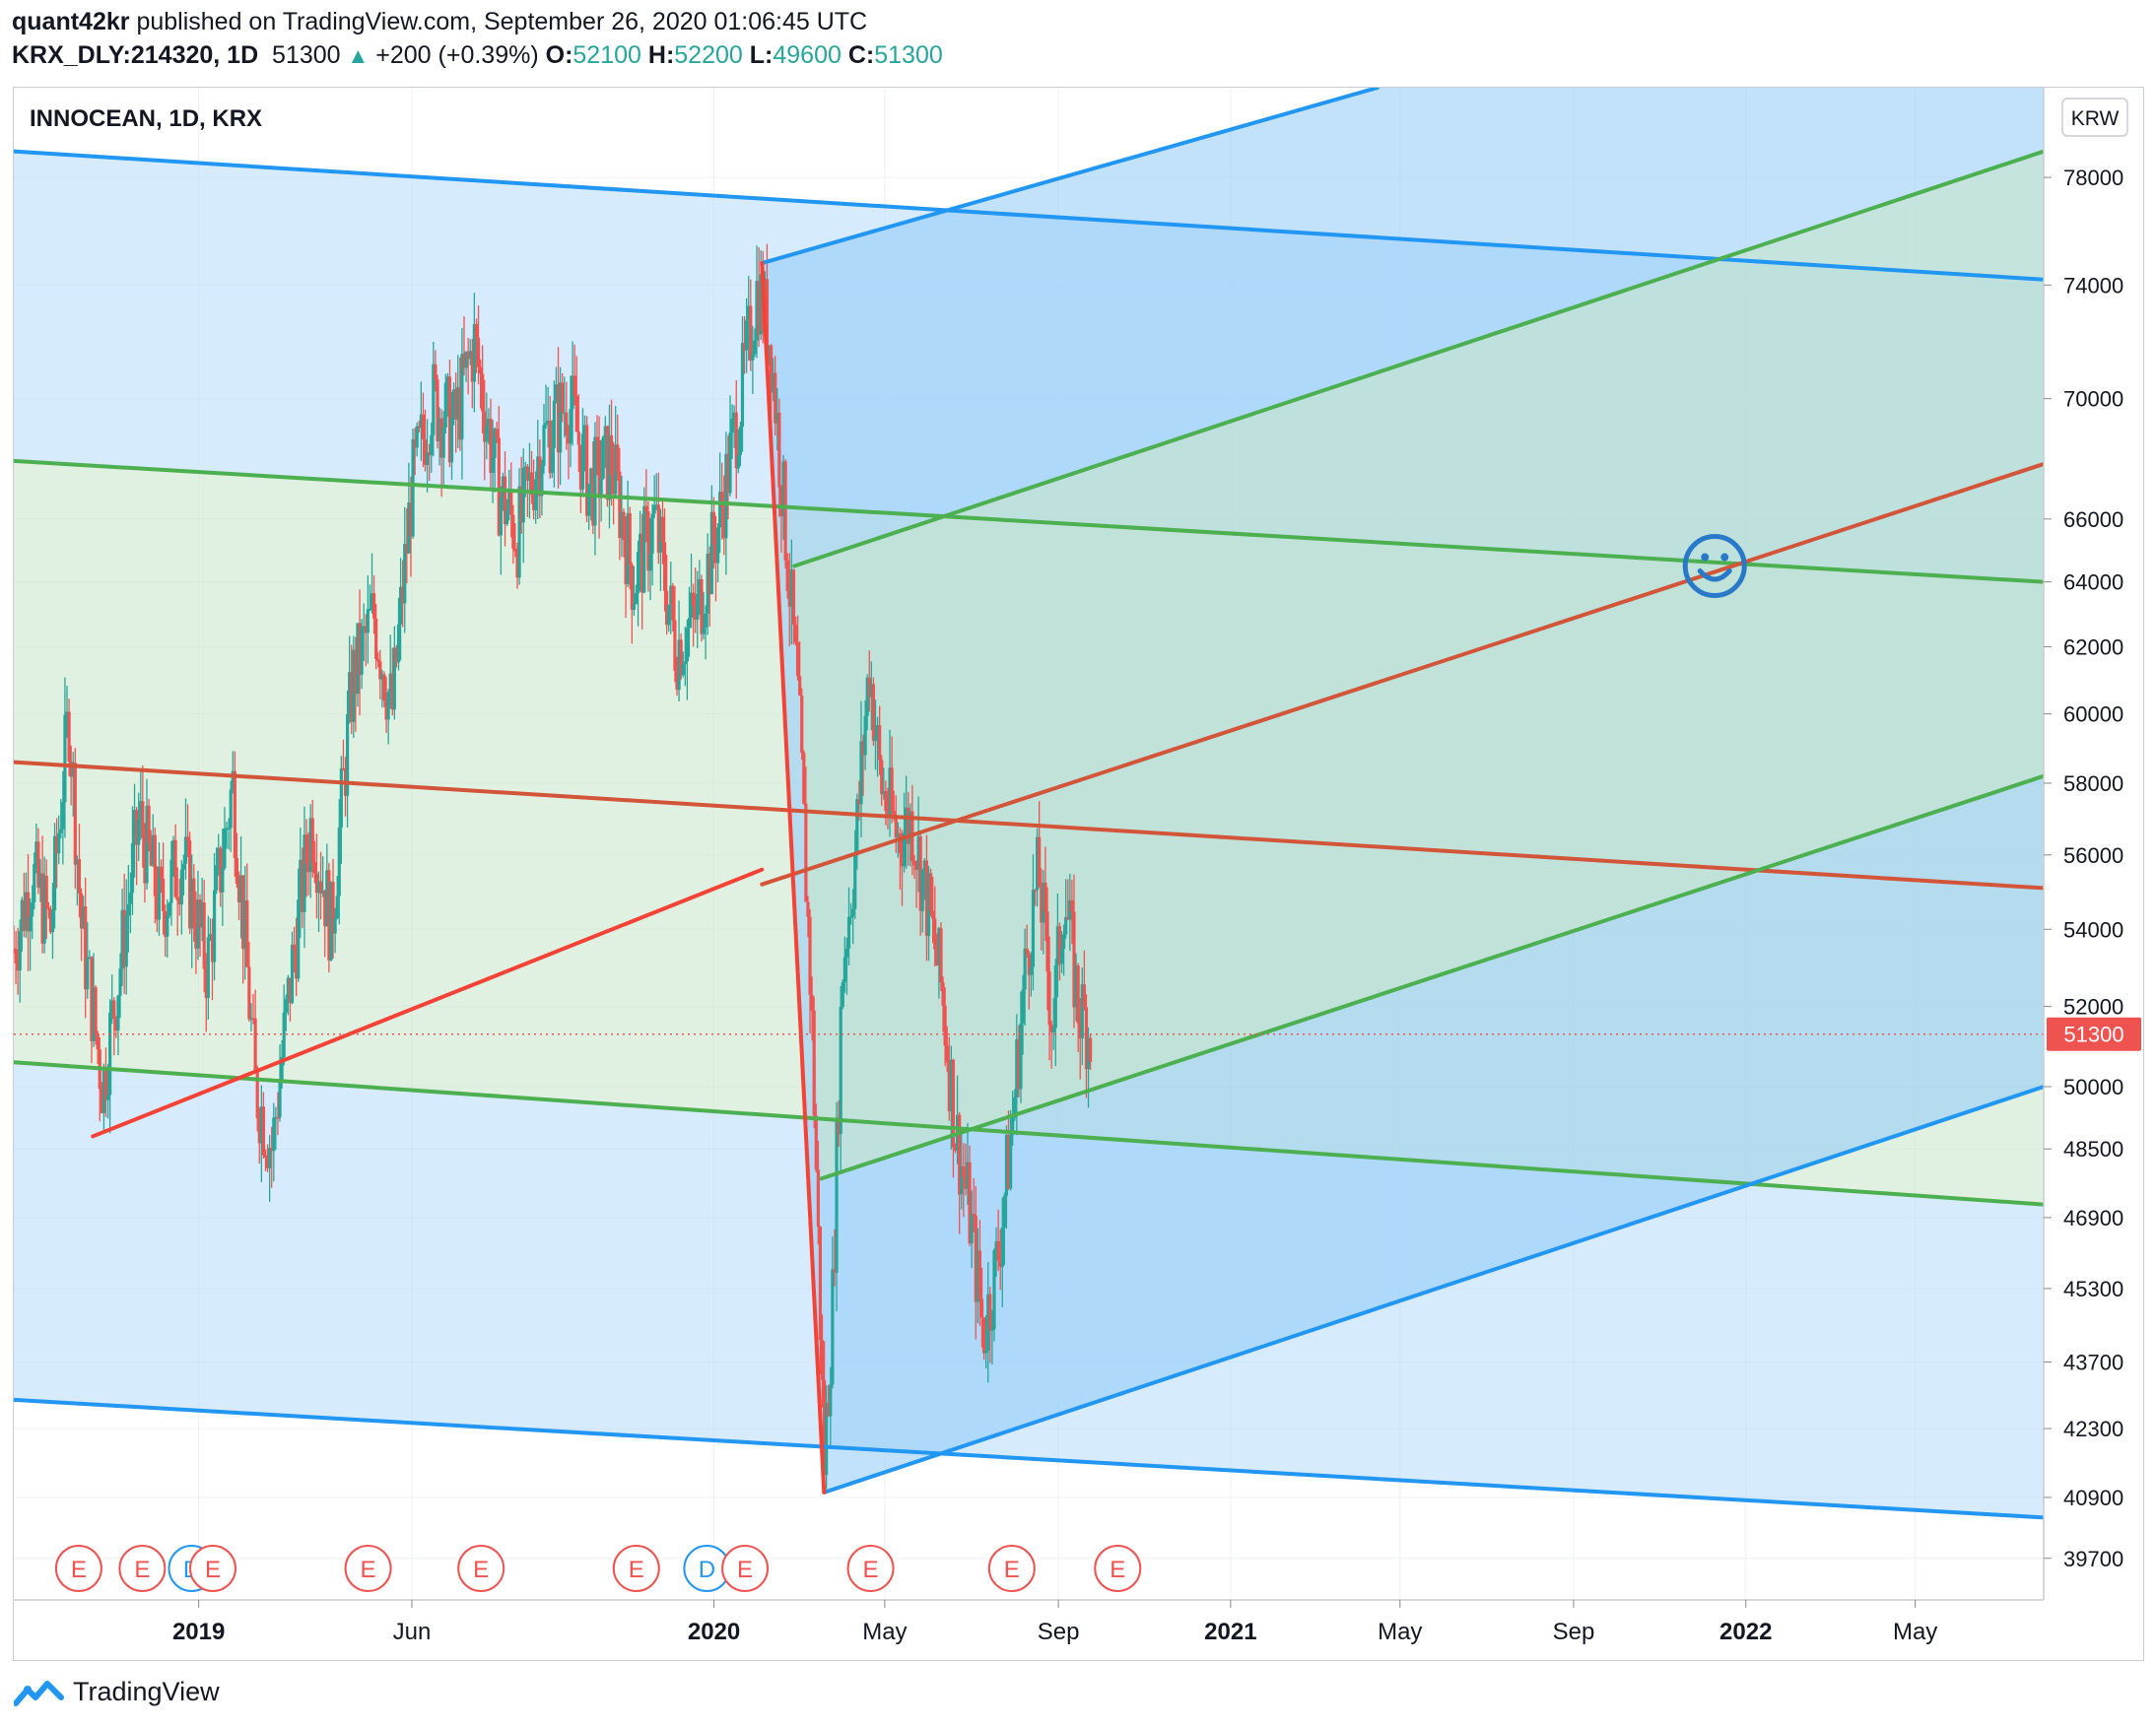  I want to click on last-price-badge, so click(2094, 1034).